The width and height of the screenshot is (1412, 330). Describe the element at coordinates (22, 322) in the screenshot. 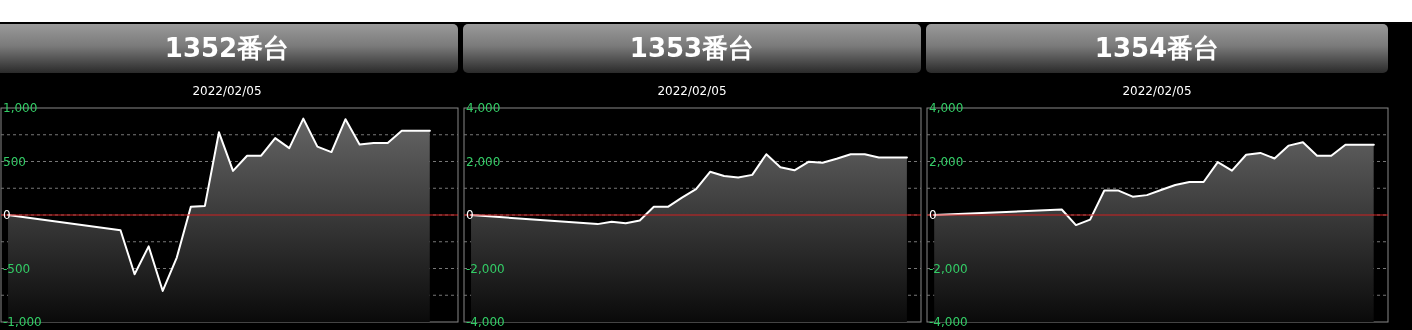

I see `y-tick-label: -1,000` at that location.